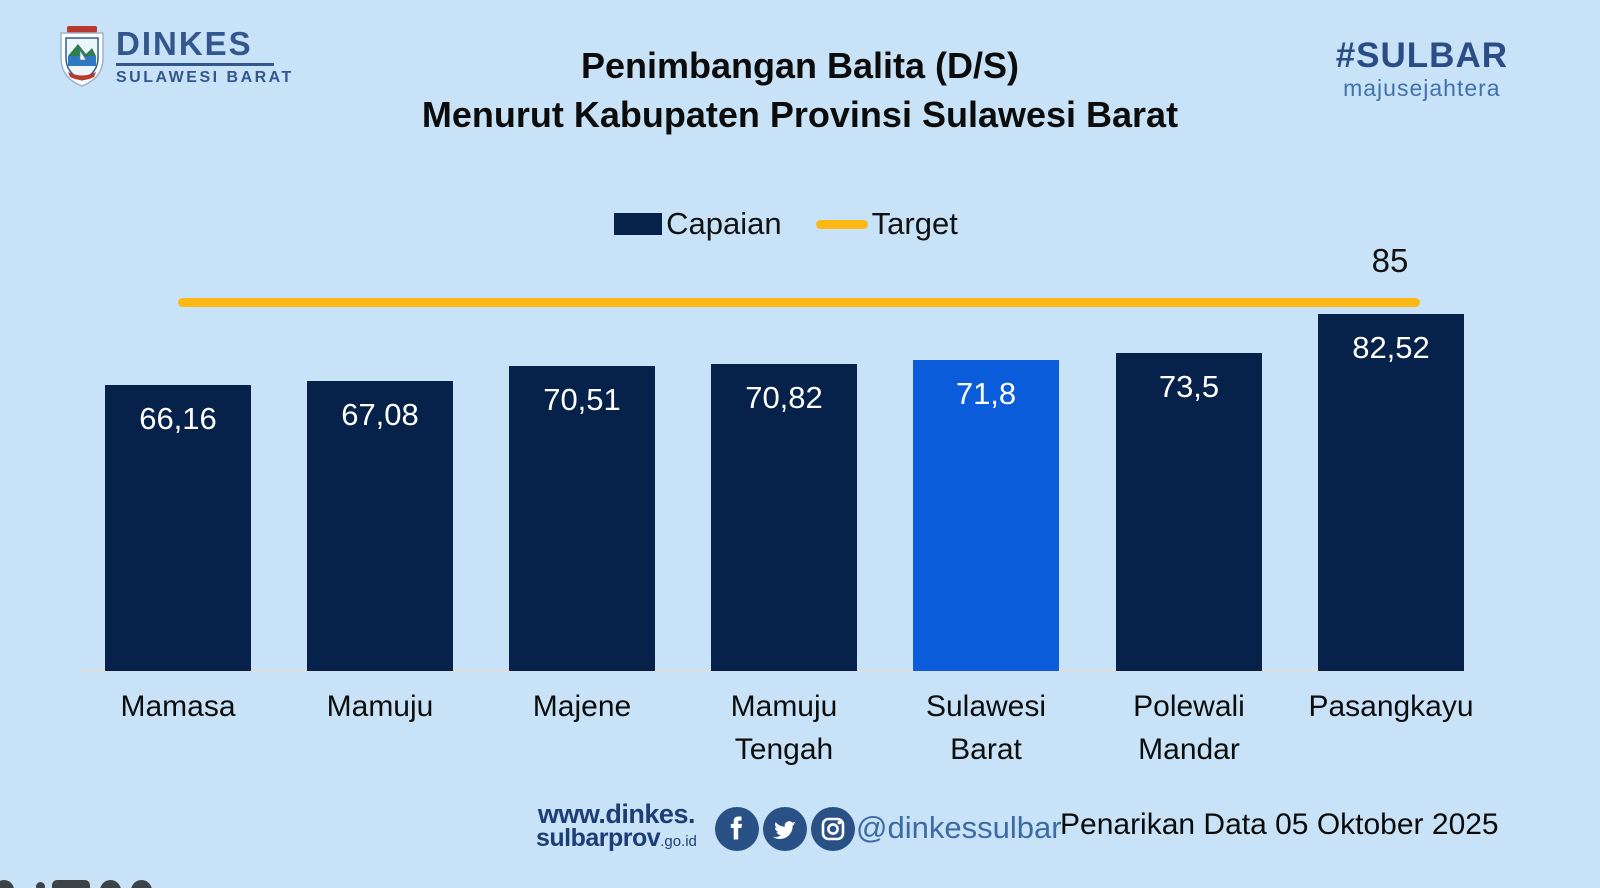 The height and width of the screenshot is (888, 1600). What do you see at coordinates (959, 827) in the screenshot?
I see `social-handle: @dinkessulbar` at bounding box center [959, 827].